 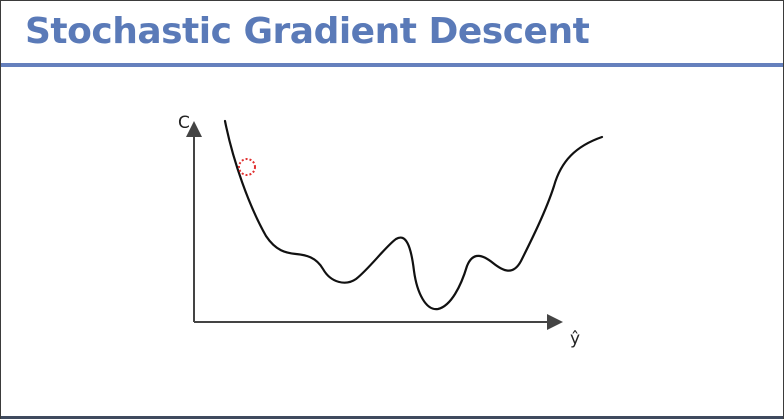 I want to click on title-underline, so click(x=392, y=65).